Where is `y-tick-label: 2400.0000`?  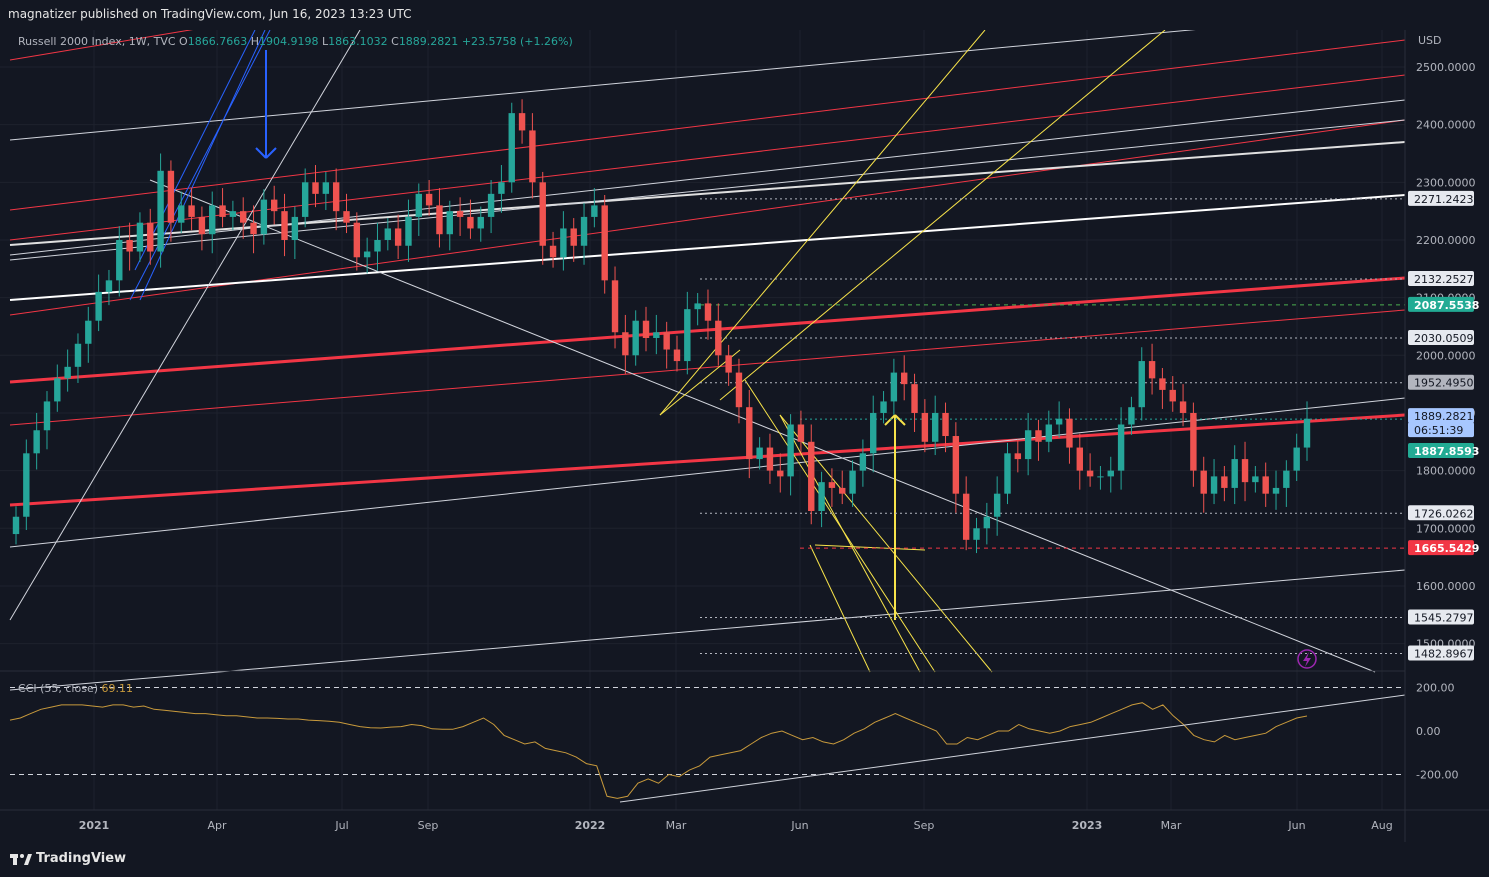 y-tick-label: 2400.0000 is located at coordinates (1446, 125).